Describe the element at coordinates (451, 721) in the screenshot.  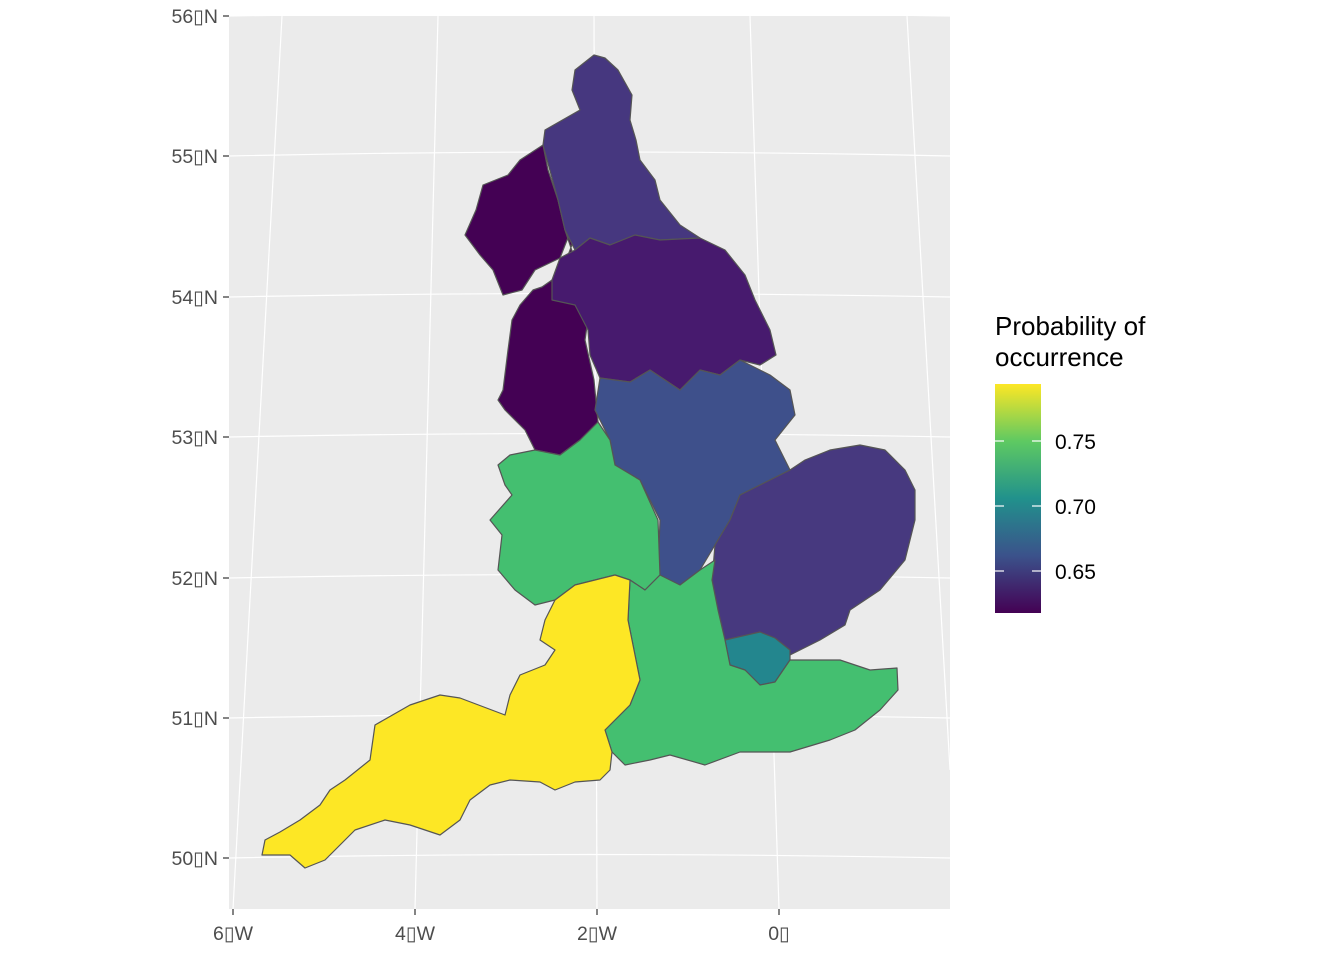
I see `region-south-west` at that location.